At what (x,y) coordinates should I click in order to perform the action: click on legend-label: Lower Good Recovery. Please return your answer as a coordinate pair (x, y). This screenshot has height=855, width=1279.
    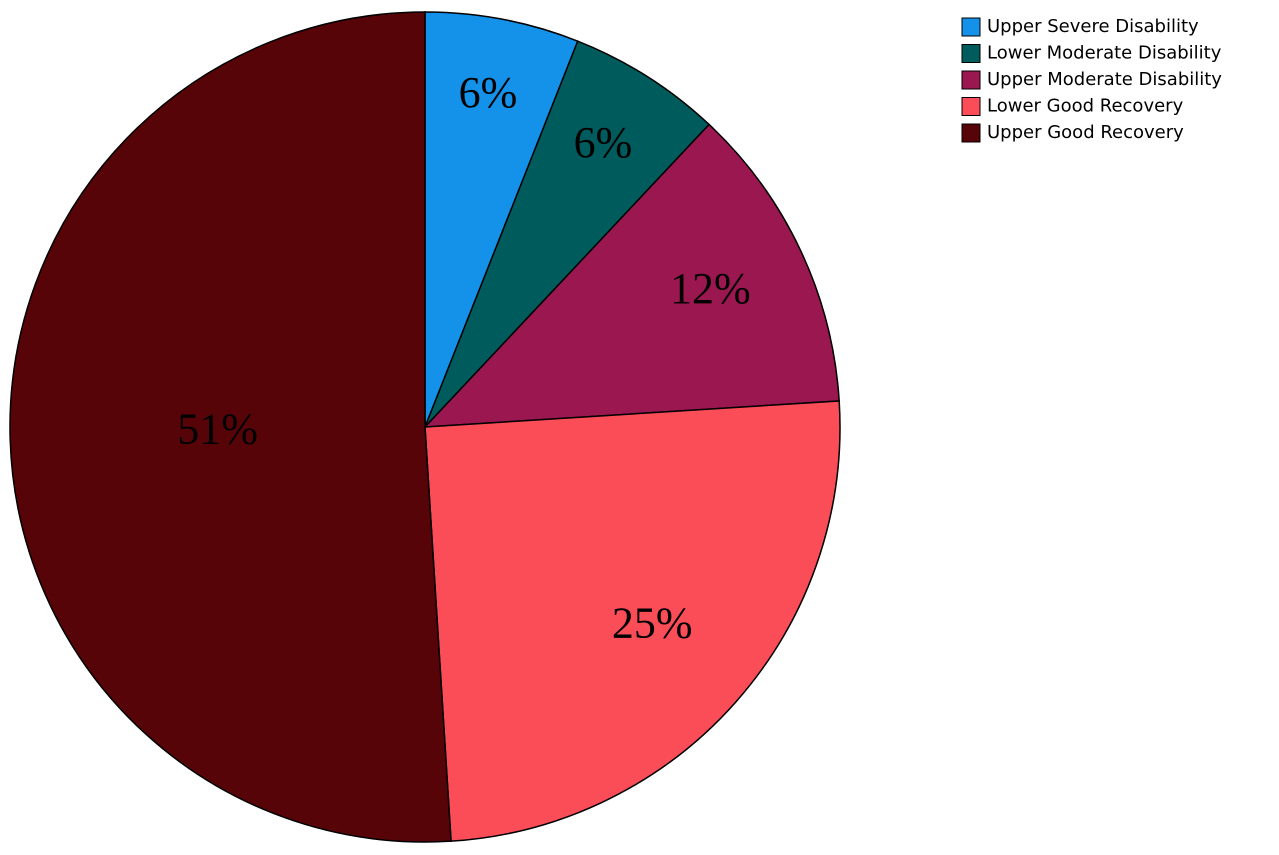
    Looking at the image, I should click on (1085, 106).